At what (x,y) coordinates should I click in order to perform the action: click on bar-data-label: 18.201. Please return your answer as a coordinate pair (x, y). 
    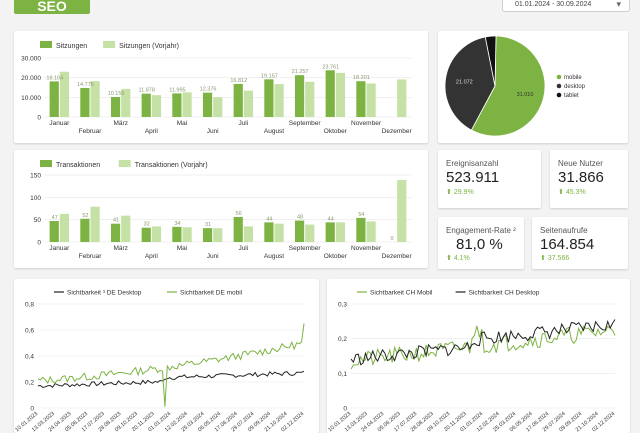
    Looking at the image, I should click on (361, 78).